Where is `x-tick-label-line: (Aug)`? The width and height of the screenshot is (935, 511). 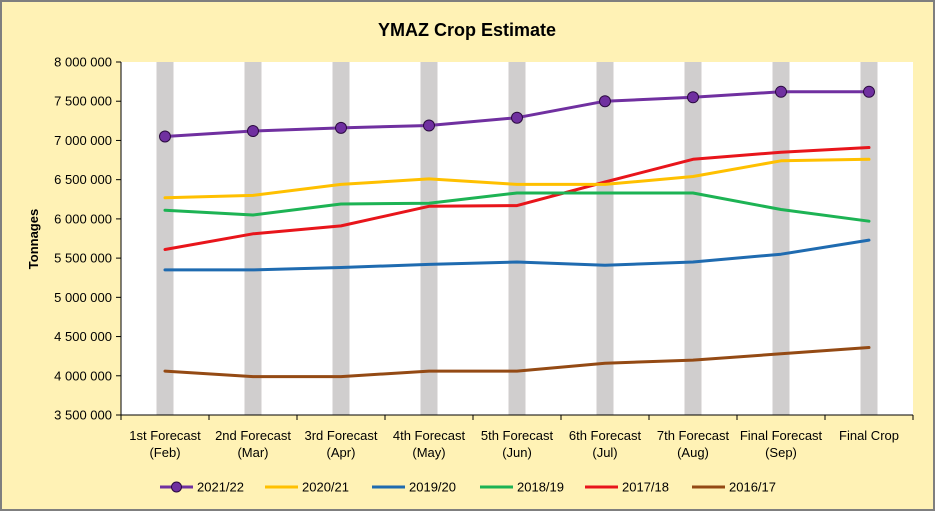
x-tick-label-line: (Aug) is located at coordinates (693, 452).